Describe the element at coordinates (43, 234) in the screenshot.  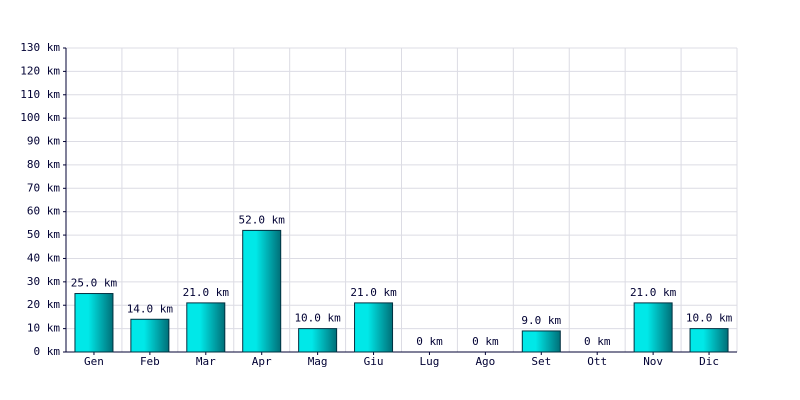
I see `y-tick-label: 50 km` at that location.